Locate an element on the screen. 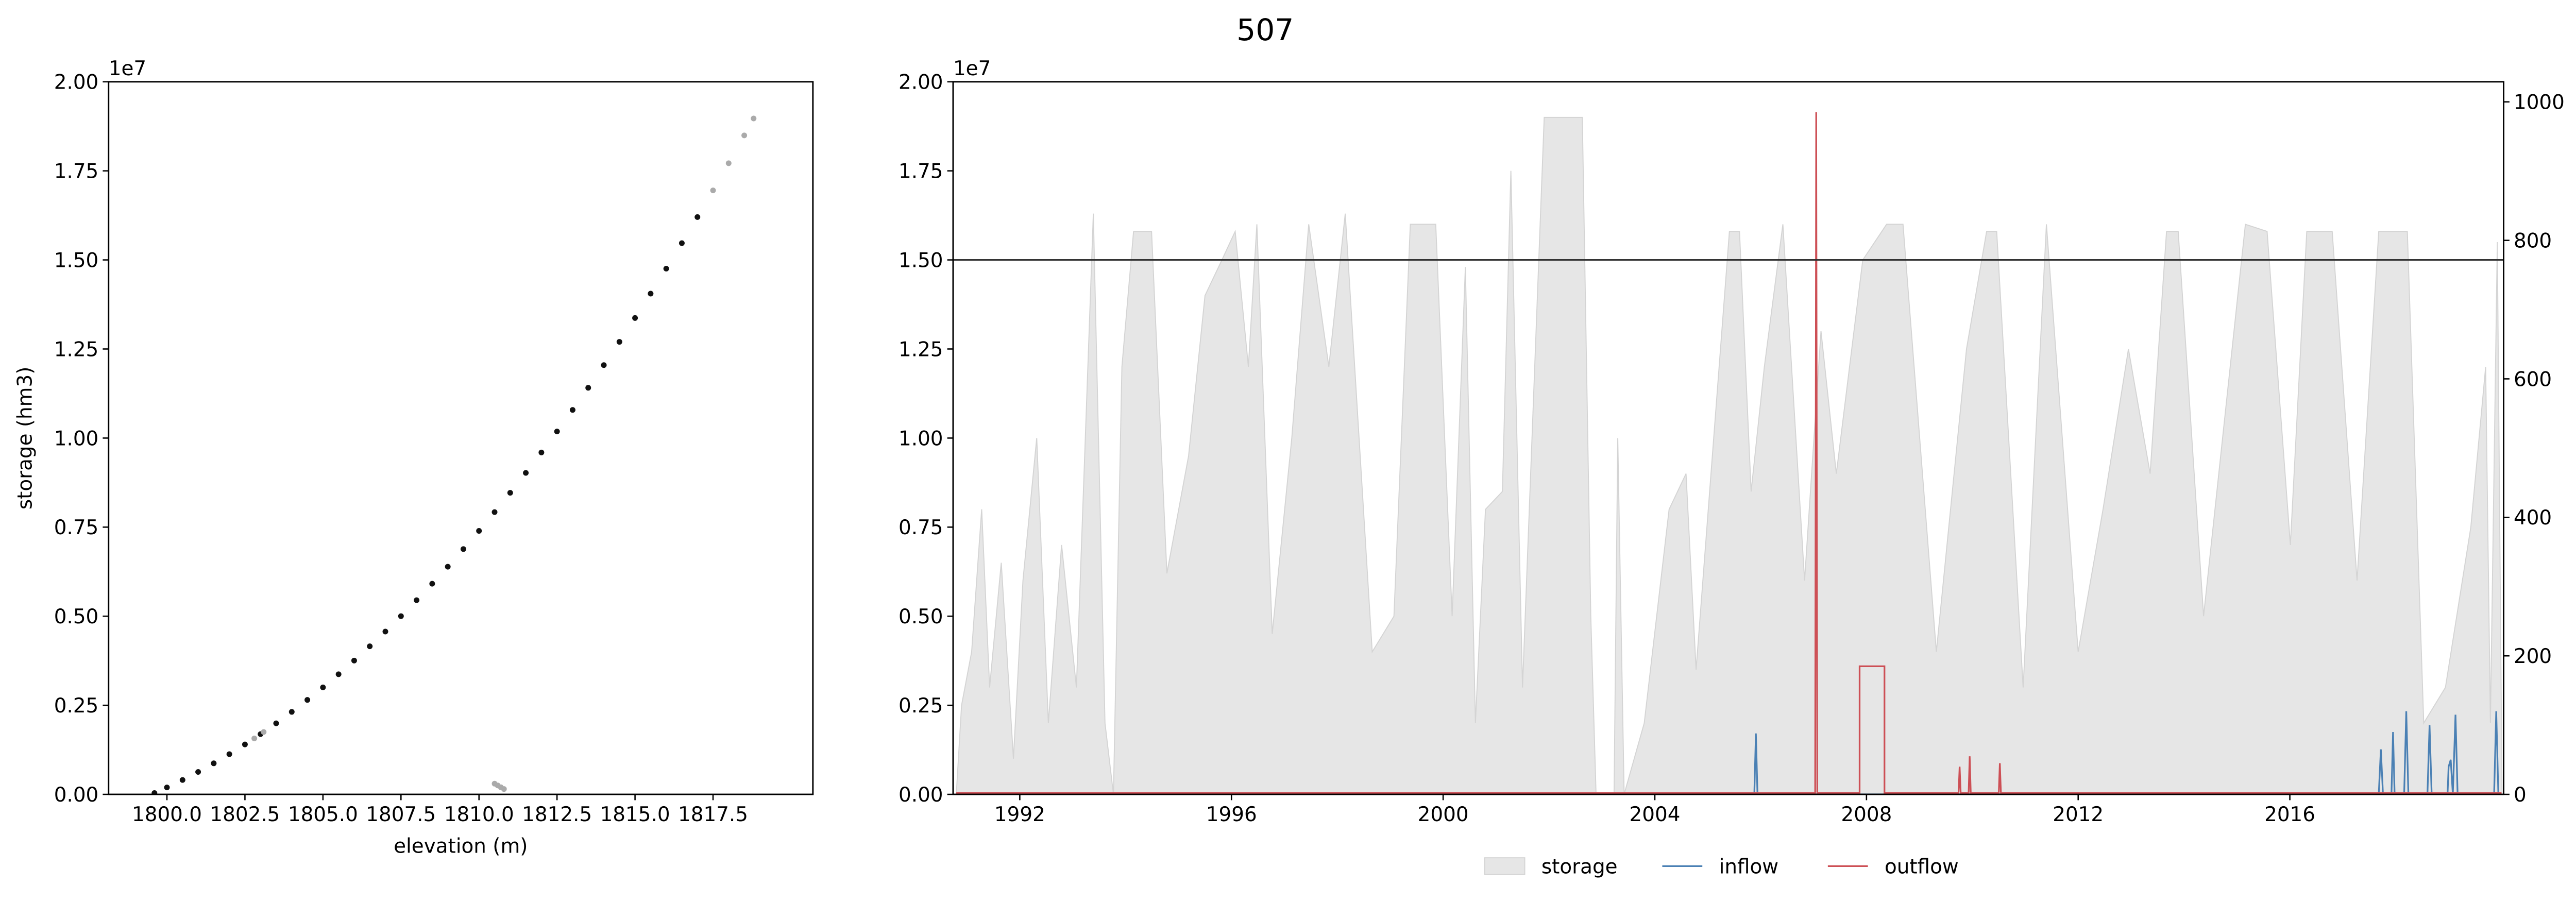  y2-tick-label: 0 is located at coordinates (2520, 795).